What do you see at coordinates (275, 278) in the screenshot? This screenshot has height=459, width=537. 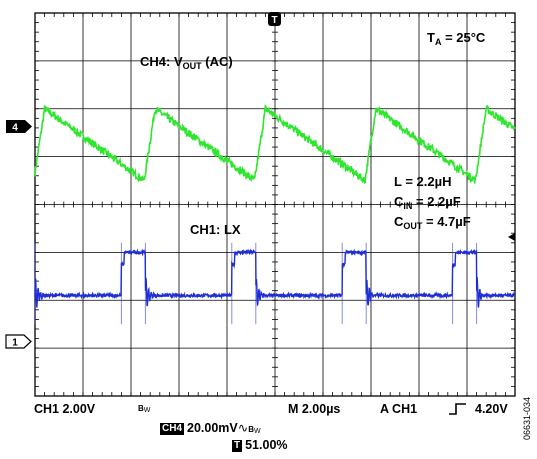 I see `ch1-lx-trace` at bounding box center [275, 278].